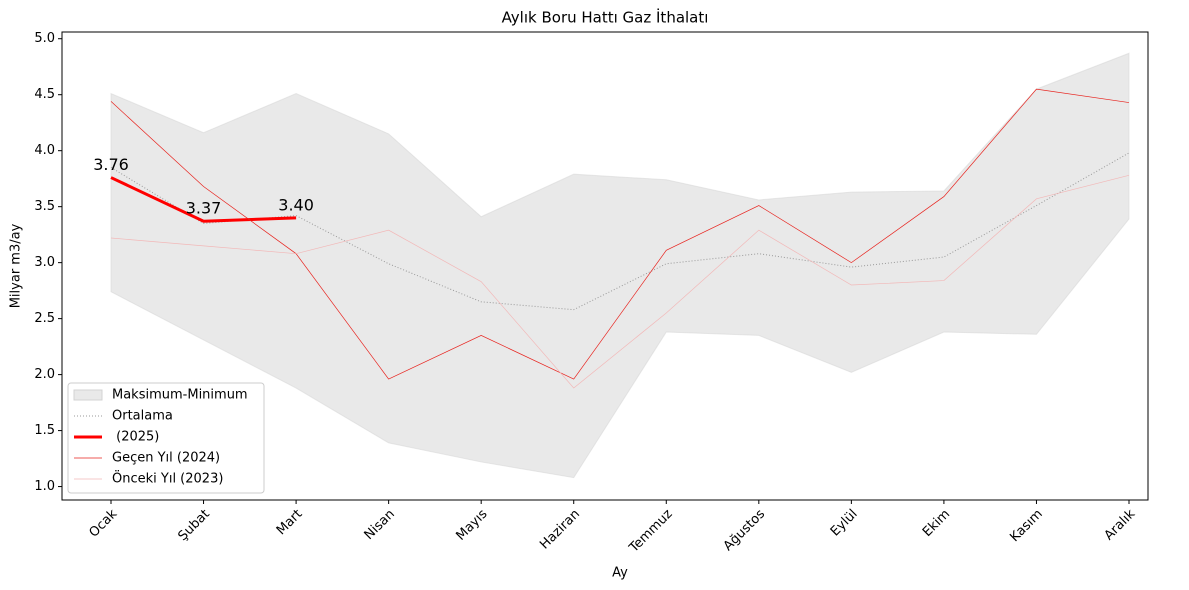 This screenshot has width=1189, height=590. I want to click on legend-box, so click(166, 438).